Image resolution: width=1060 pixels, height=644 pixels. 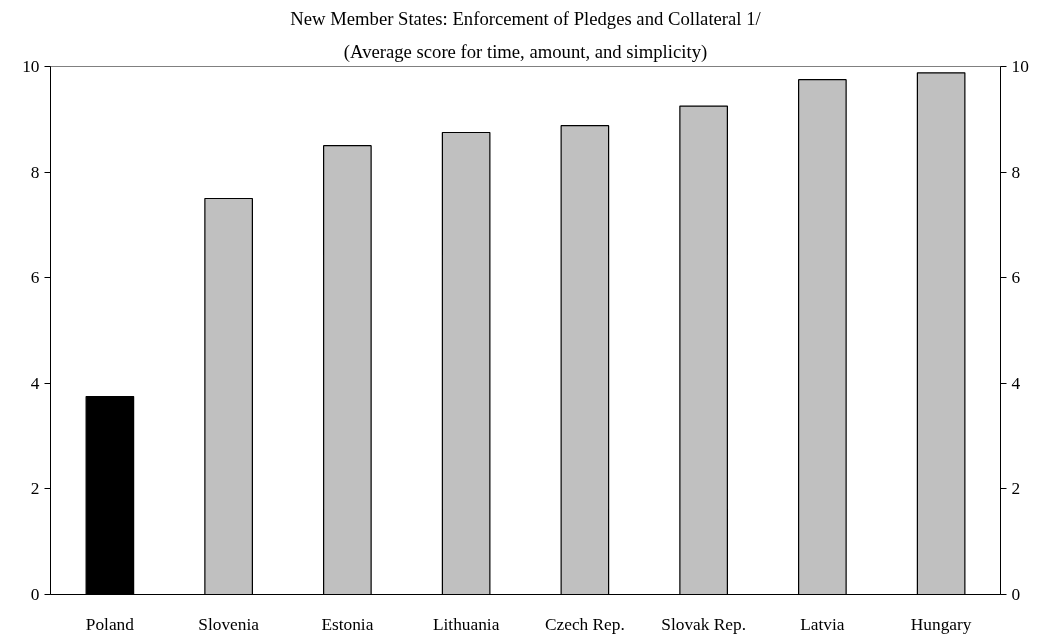 I want to click on y2-tick-label: 4, so click(x=1016, y=383).